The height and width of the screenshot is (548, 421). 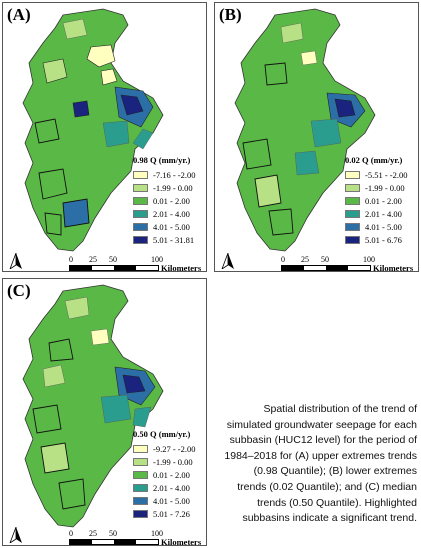 What do you see at coordinates (230, 14) in the screenshot?
I see `panel-label: (B)` at bounding box center [230, 14].